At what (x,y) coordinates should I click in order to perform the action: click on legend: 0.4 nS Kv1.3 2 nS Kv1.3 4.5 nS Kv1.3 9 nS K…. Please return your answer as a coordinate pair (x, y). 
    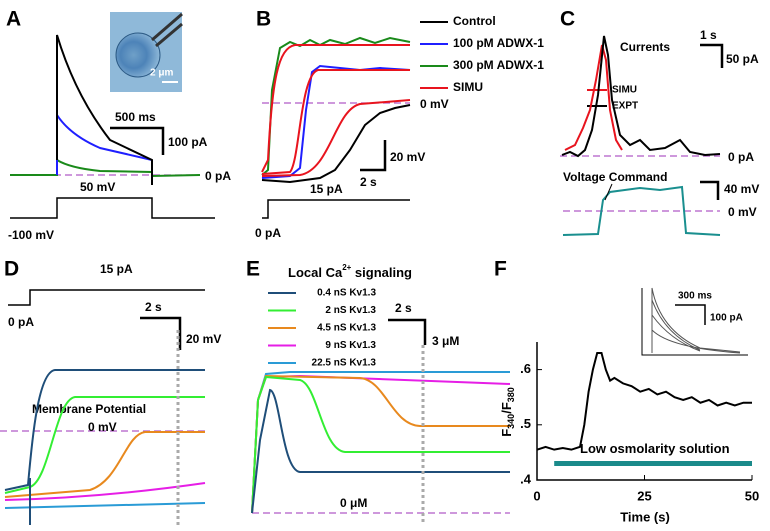
    Looking at the image, I should click on (322, 328).